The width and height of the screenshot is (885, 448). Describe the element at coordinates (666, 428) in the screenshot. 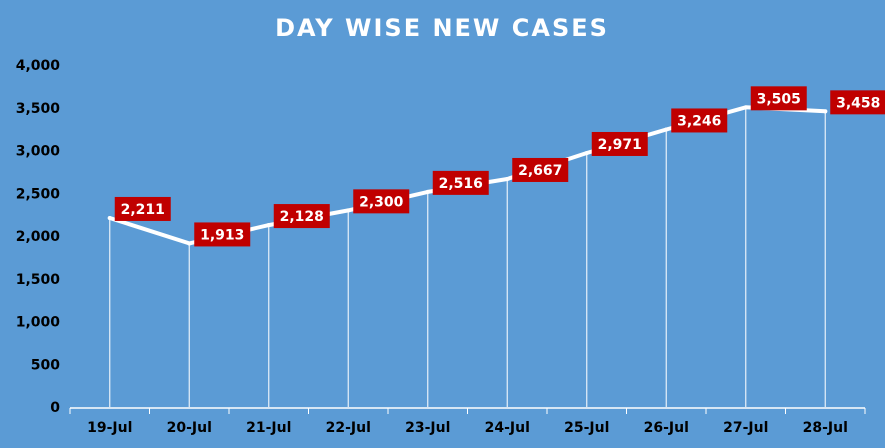

I see `x-tick-label: 26-Jul` at that location.